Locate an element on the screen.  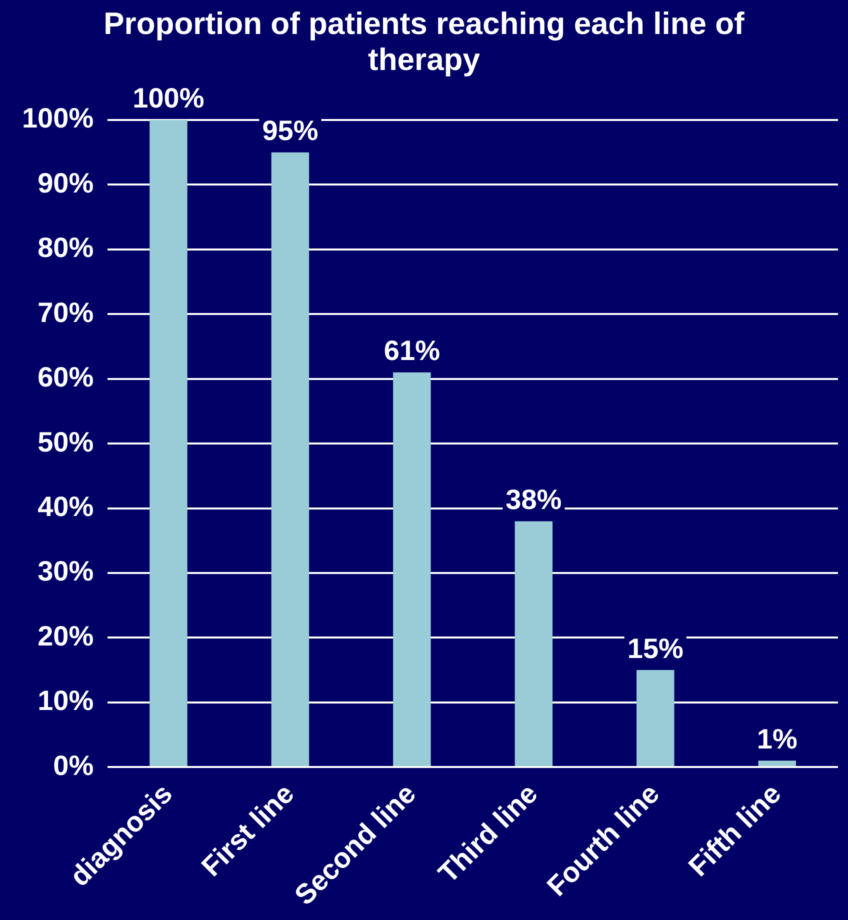
y-tick-label: 30% is located at coordinates (66, 571).